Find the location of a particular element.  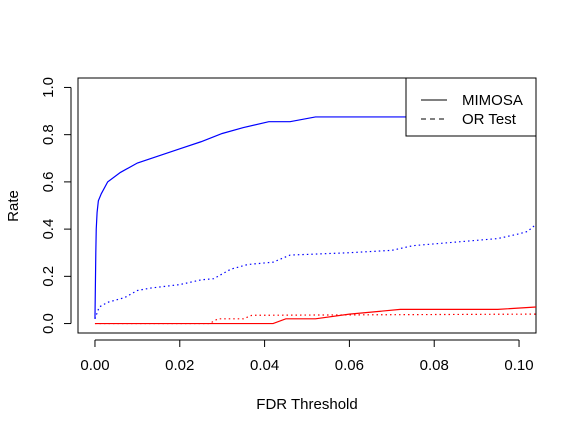

y-tick-label: 1.0 is located at coordinates (48, 87).